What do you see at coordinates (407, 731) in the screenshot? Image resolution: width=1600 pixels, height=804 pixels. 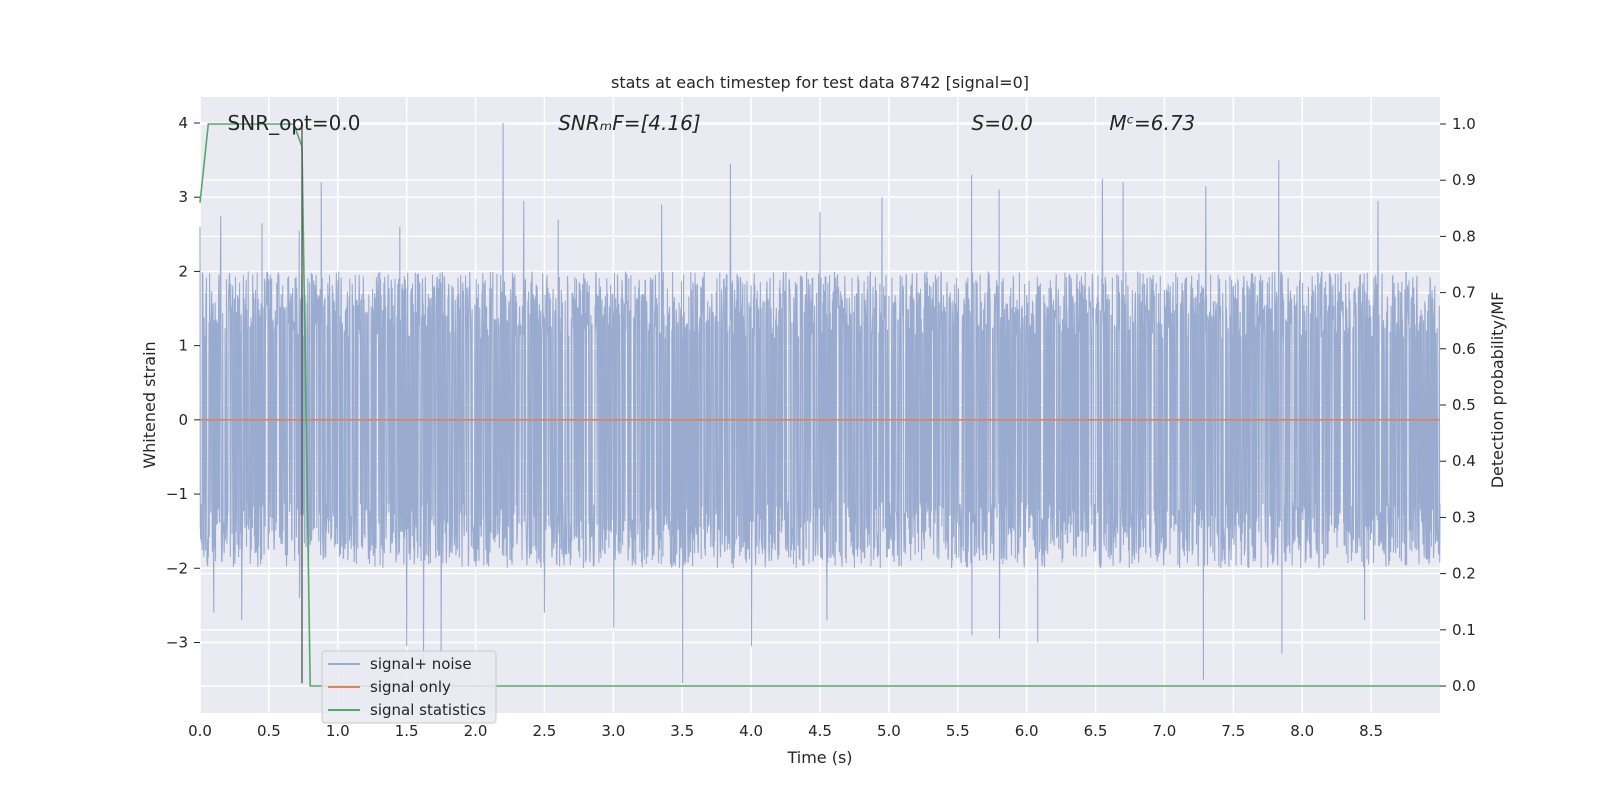 I see `x-tick-label: 1.5` at bounding box center [407, 731].